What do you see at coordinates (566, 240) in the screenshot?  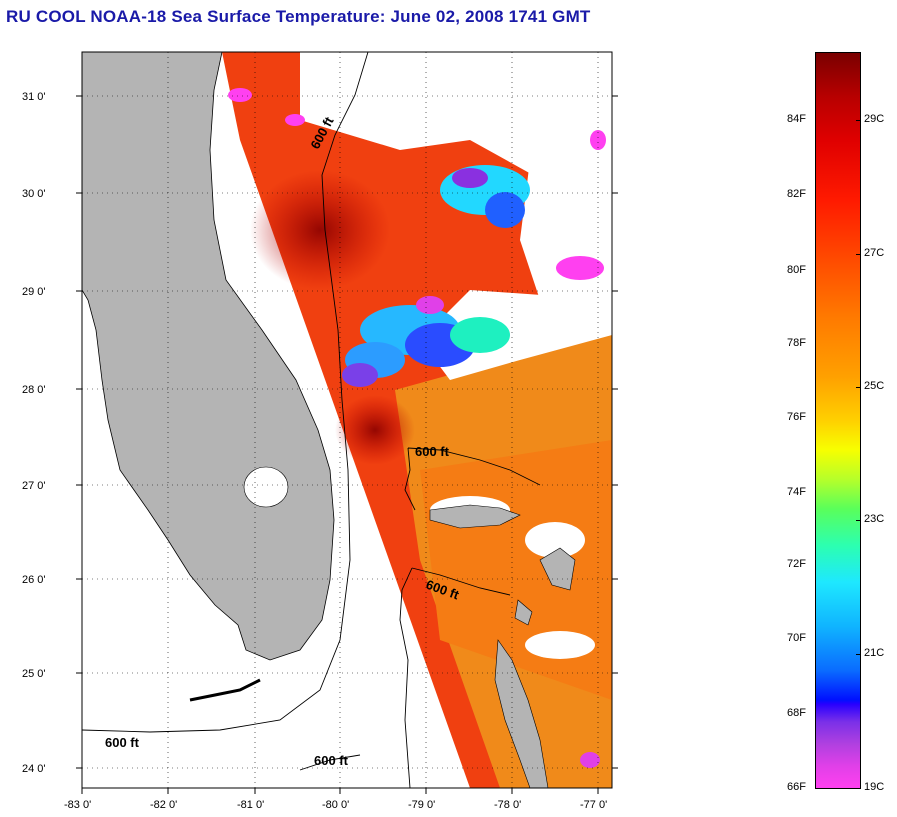 I see `cloud-gap-east` at bounding box center [566, 240].